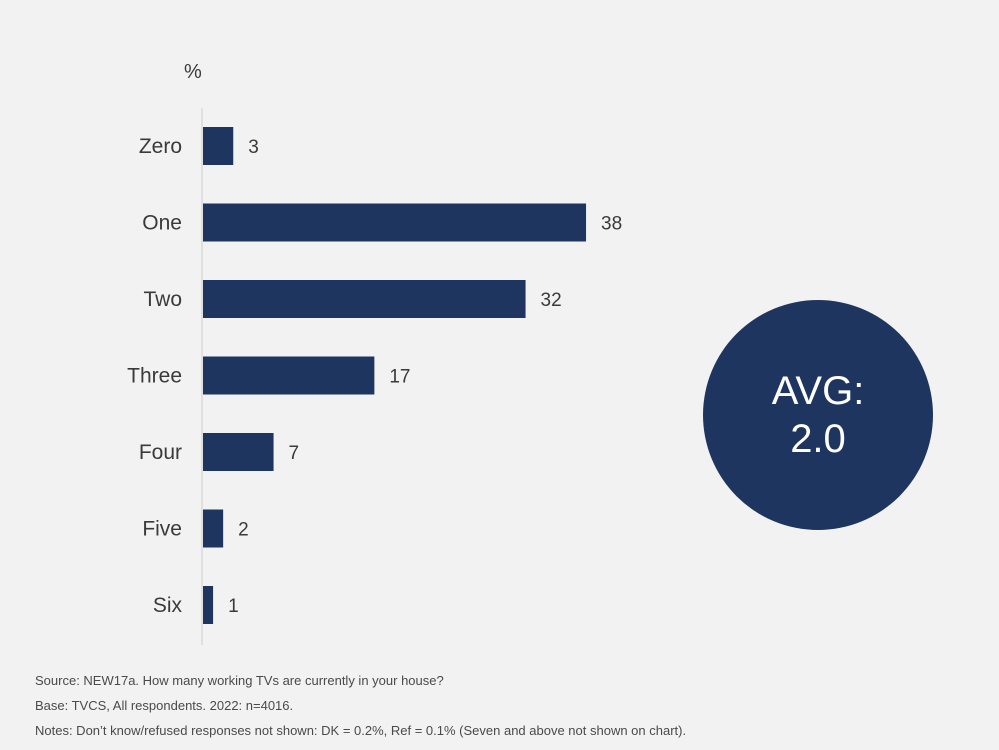 The width and height of the screenshot is (999, 750). What do you see at coordinates (399, 377) in the screenshot?
I see `value-label-three: 17` at bounding box center [399, 377].